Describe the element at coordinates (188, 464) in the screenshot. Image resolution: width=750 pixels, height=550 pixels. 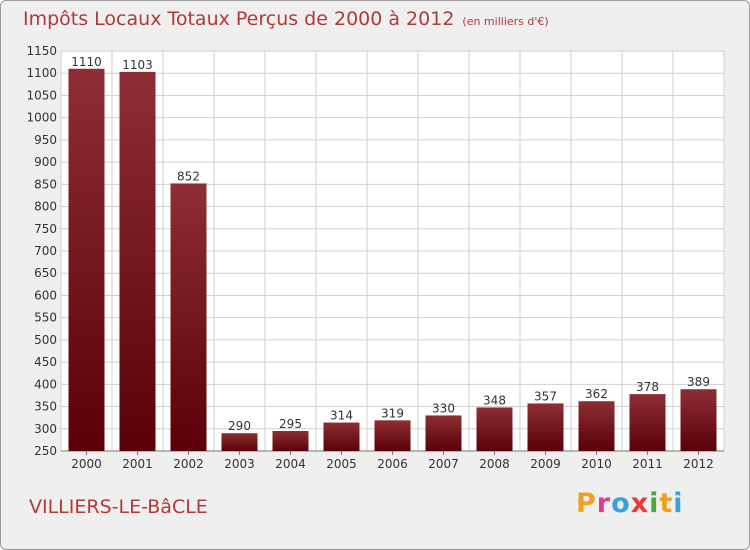
I see `x-tick-label: 2002` at that location.